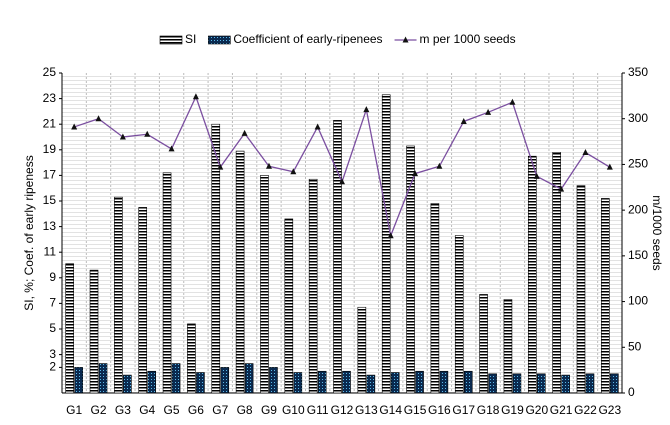 This screenshot has height=425, width=670. Describe the element at coordinates (631, 392) in the screenshot. I see `y2-tick-label: 0` at that location.